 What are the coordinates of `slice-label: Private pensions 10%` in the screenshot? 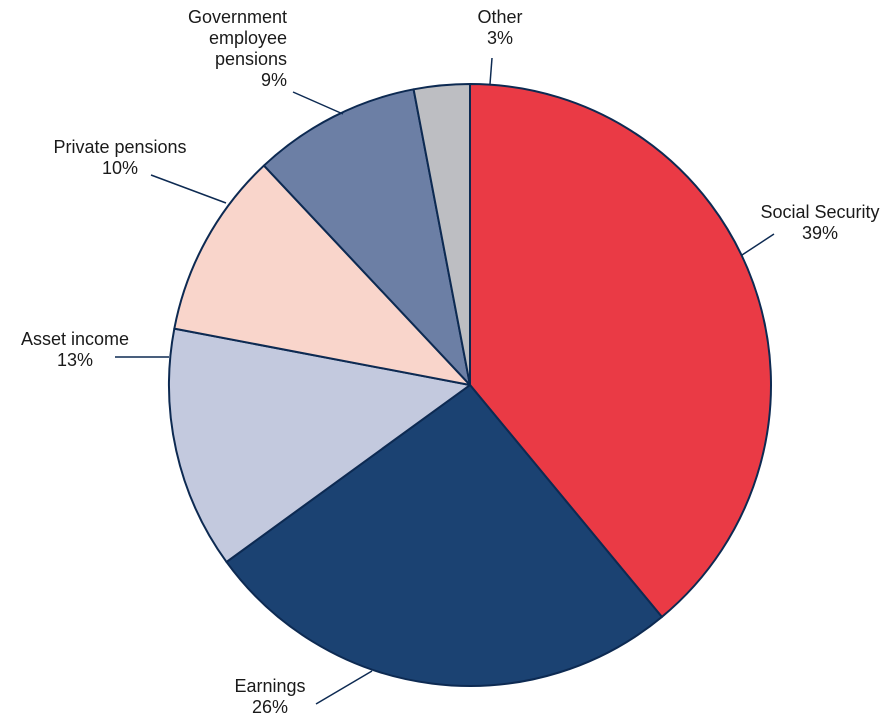 It's located at (119, 157).